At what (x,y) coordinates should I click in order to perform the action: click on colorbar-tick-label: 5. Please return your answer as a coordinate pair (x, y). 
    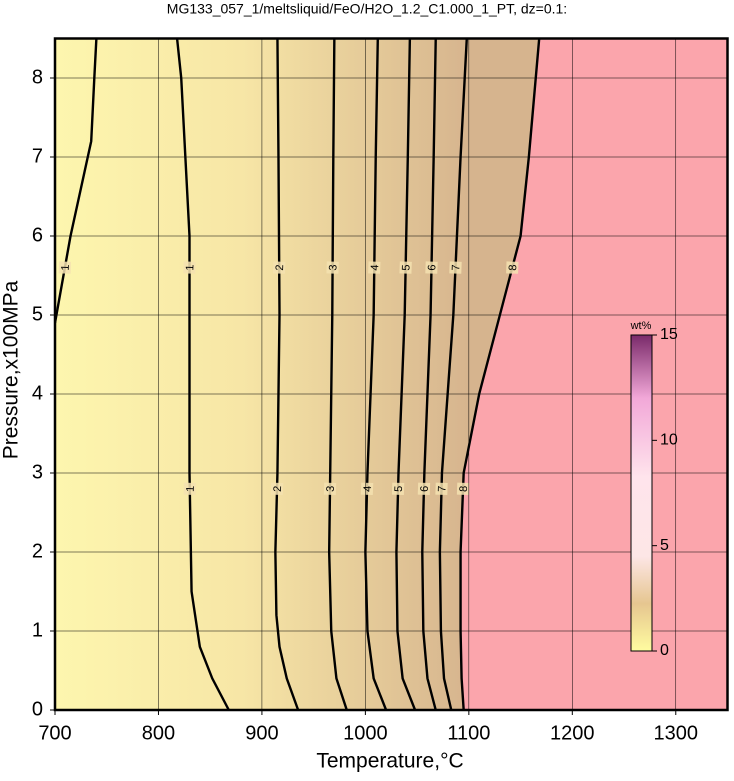
    Looking at the image, I should click on (664, 545).